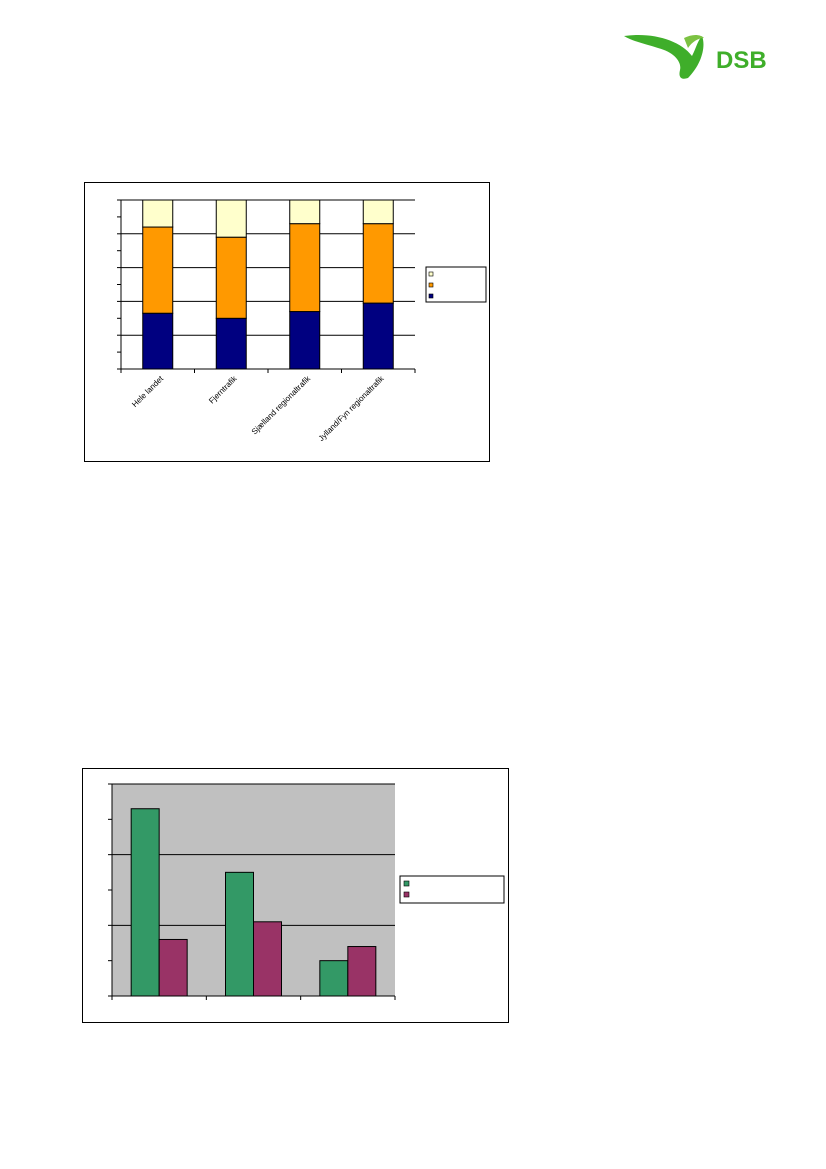 Image resolution: width=826 pixels, height=1169 pixels. What do you see at coordinates (223, 389) in the screenshot?
I see `x-tick-label: Fjerntrafik` at bounding box center [223, 389].